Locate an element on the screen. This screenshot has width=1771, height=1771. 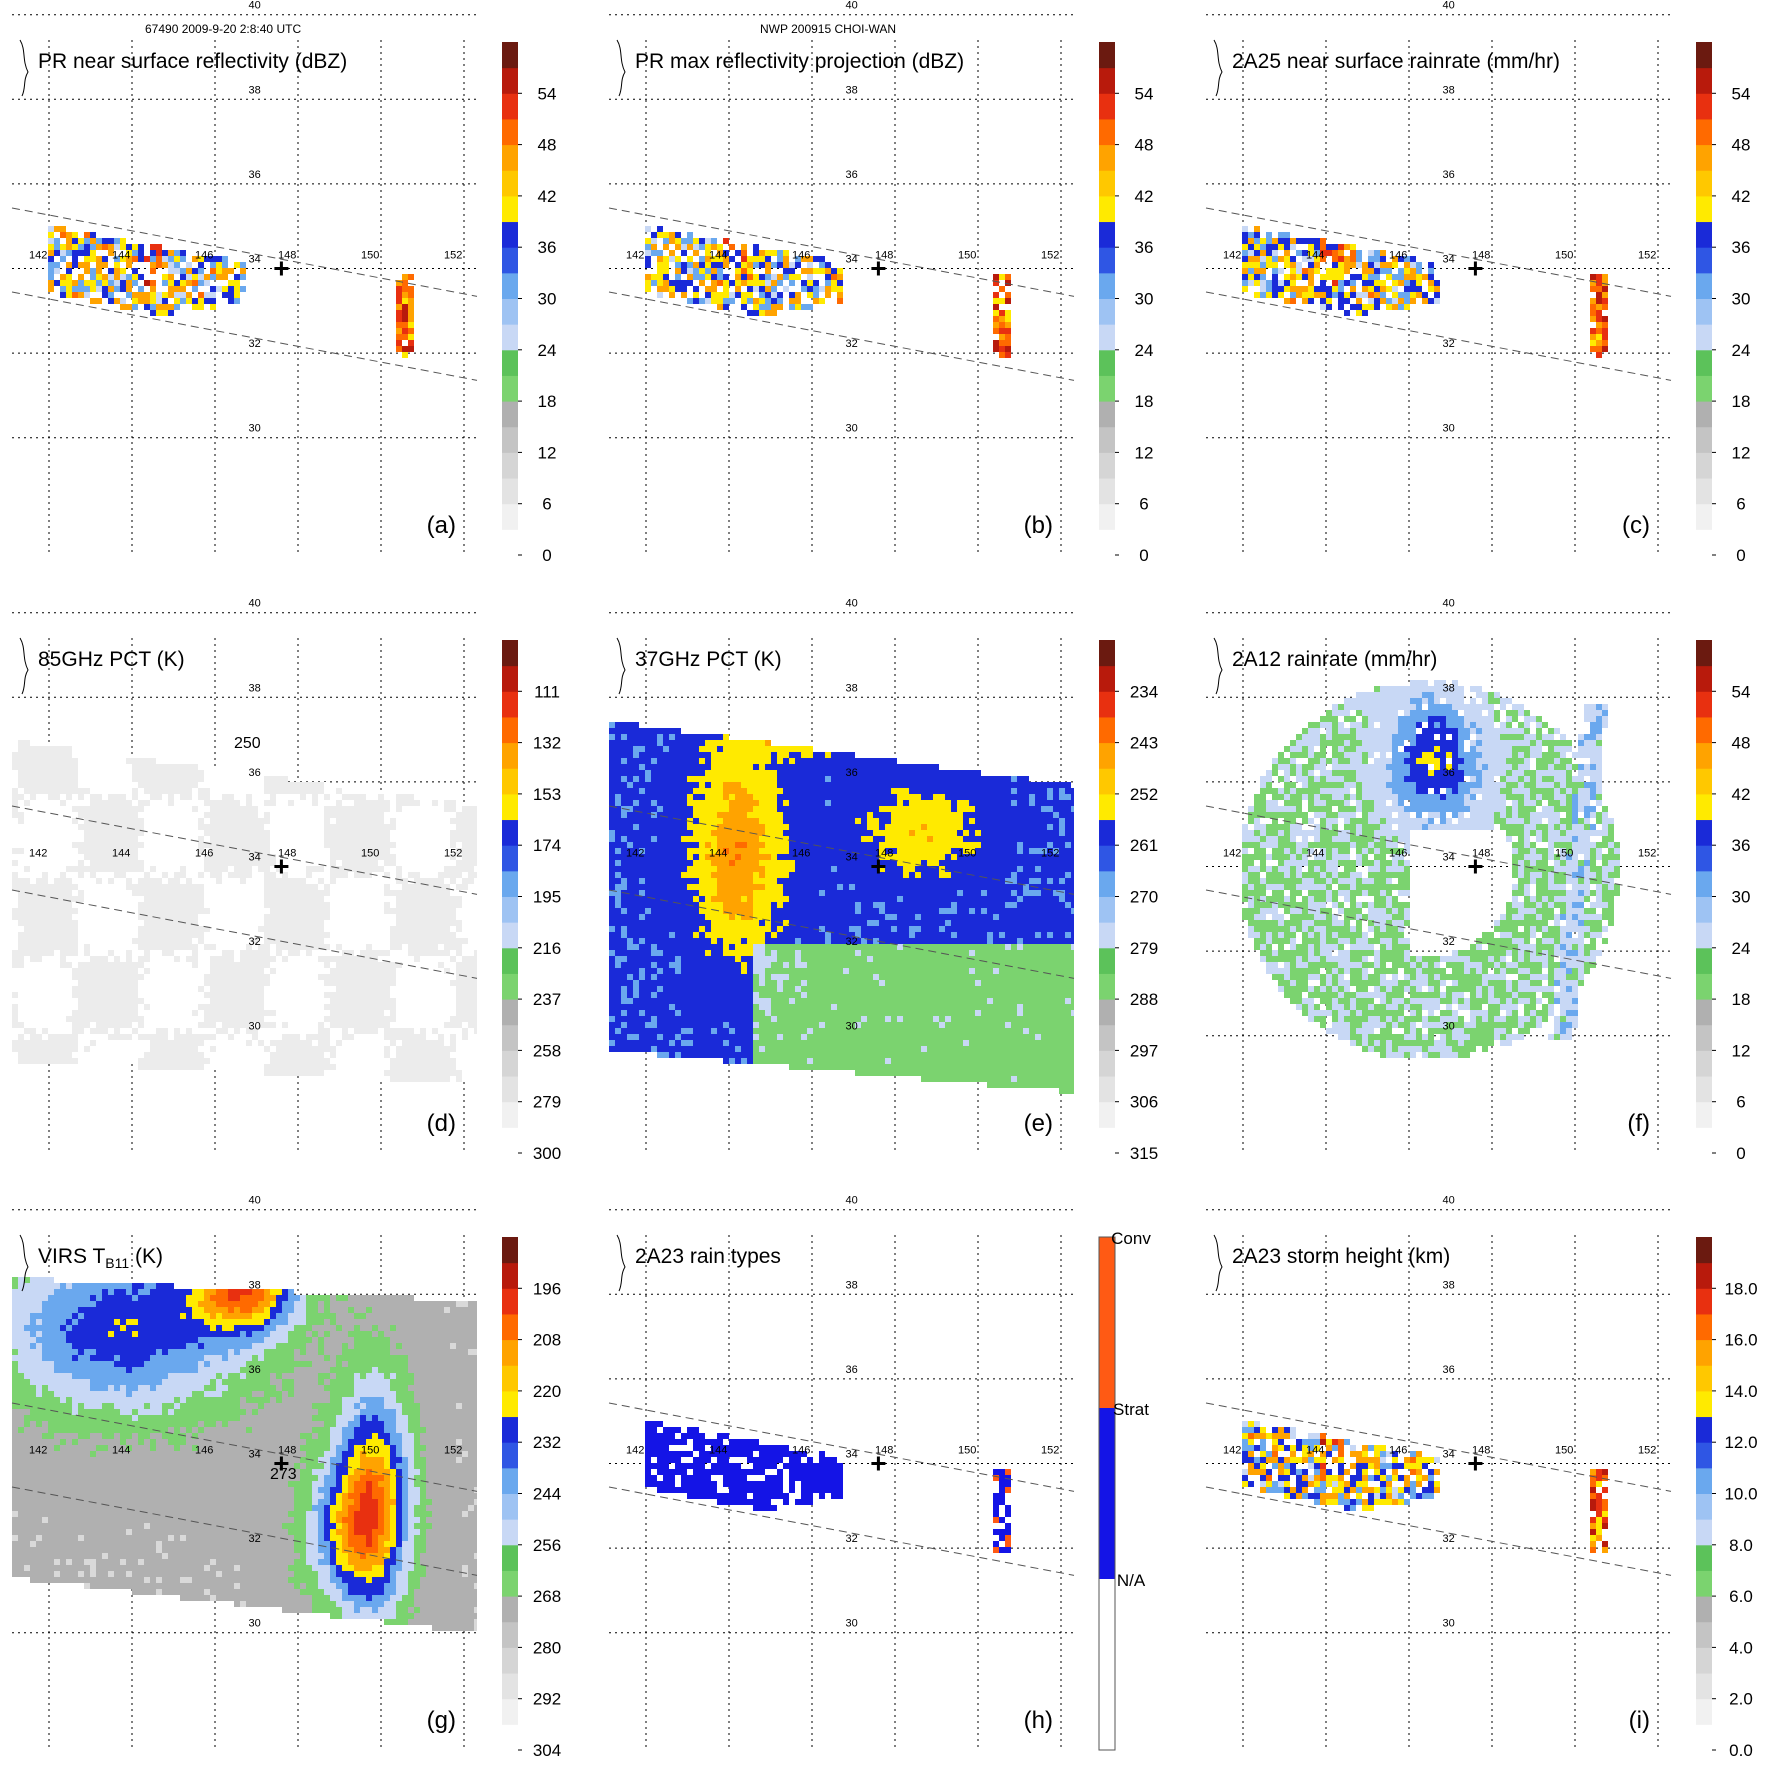
storm-info: NWP 200915 CHOI-WAN is located at coordinates (828, 29).